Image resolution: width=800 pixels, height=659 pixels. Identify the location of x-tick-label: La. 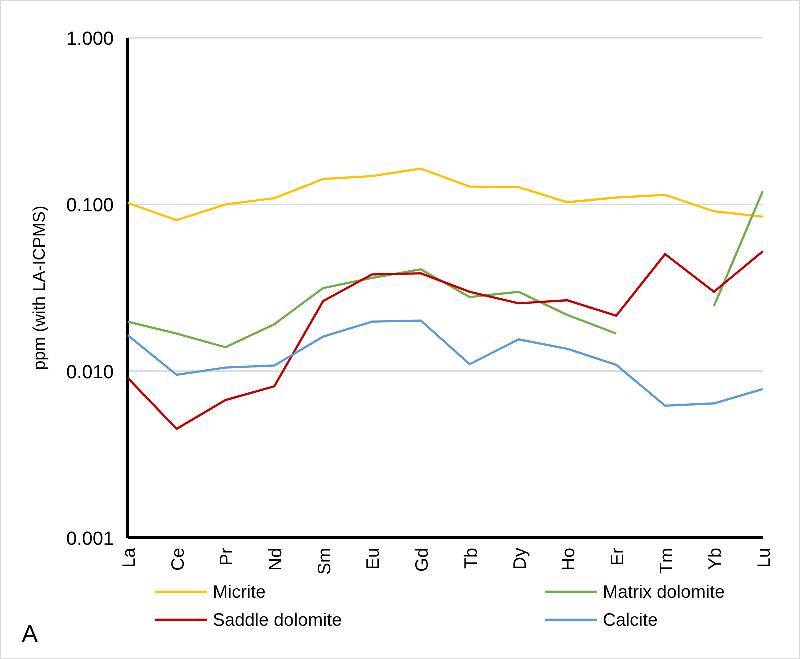
(129, 557).